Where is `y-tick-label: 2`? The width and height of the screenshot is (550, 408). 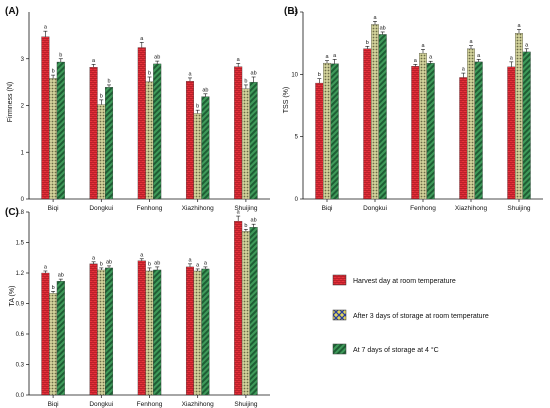
y-tick-label: 2 is located at coordinates (23, 107).